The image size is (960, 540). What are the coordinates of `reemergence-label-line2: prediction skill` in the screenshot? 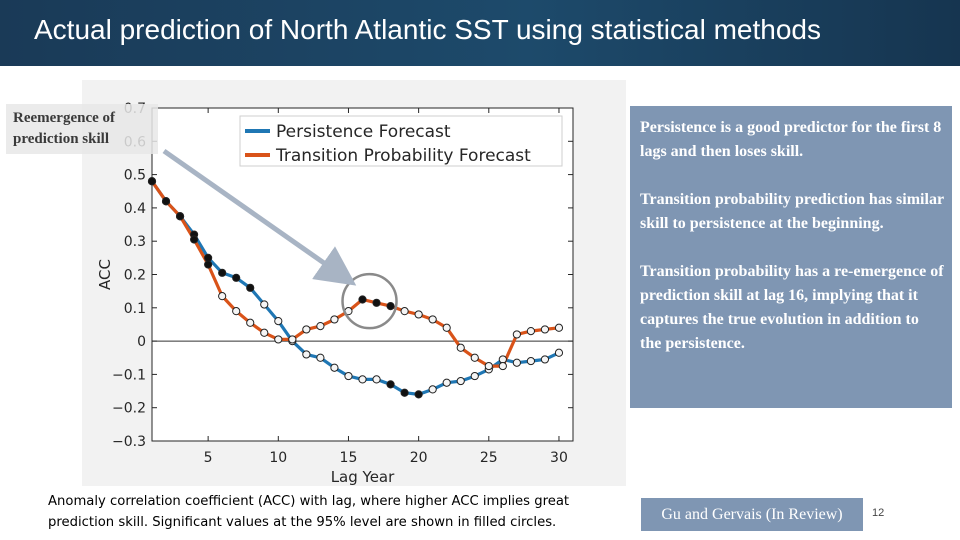 It's located at (61, 139).